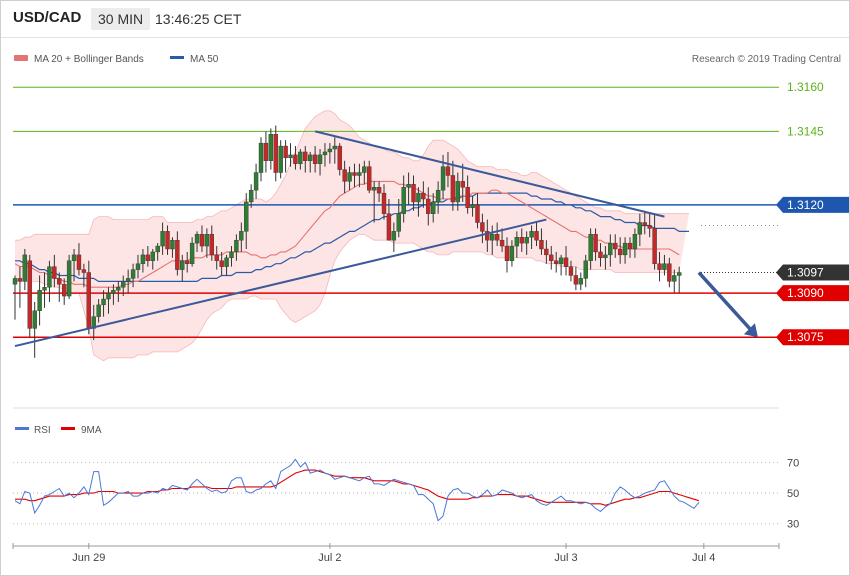 This screenshot has width=850, height=576. I want to click on interval-selector: 30 MIN, so click(121, 19).